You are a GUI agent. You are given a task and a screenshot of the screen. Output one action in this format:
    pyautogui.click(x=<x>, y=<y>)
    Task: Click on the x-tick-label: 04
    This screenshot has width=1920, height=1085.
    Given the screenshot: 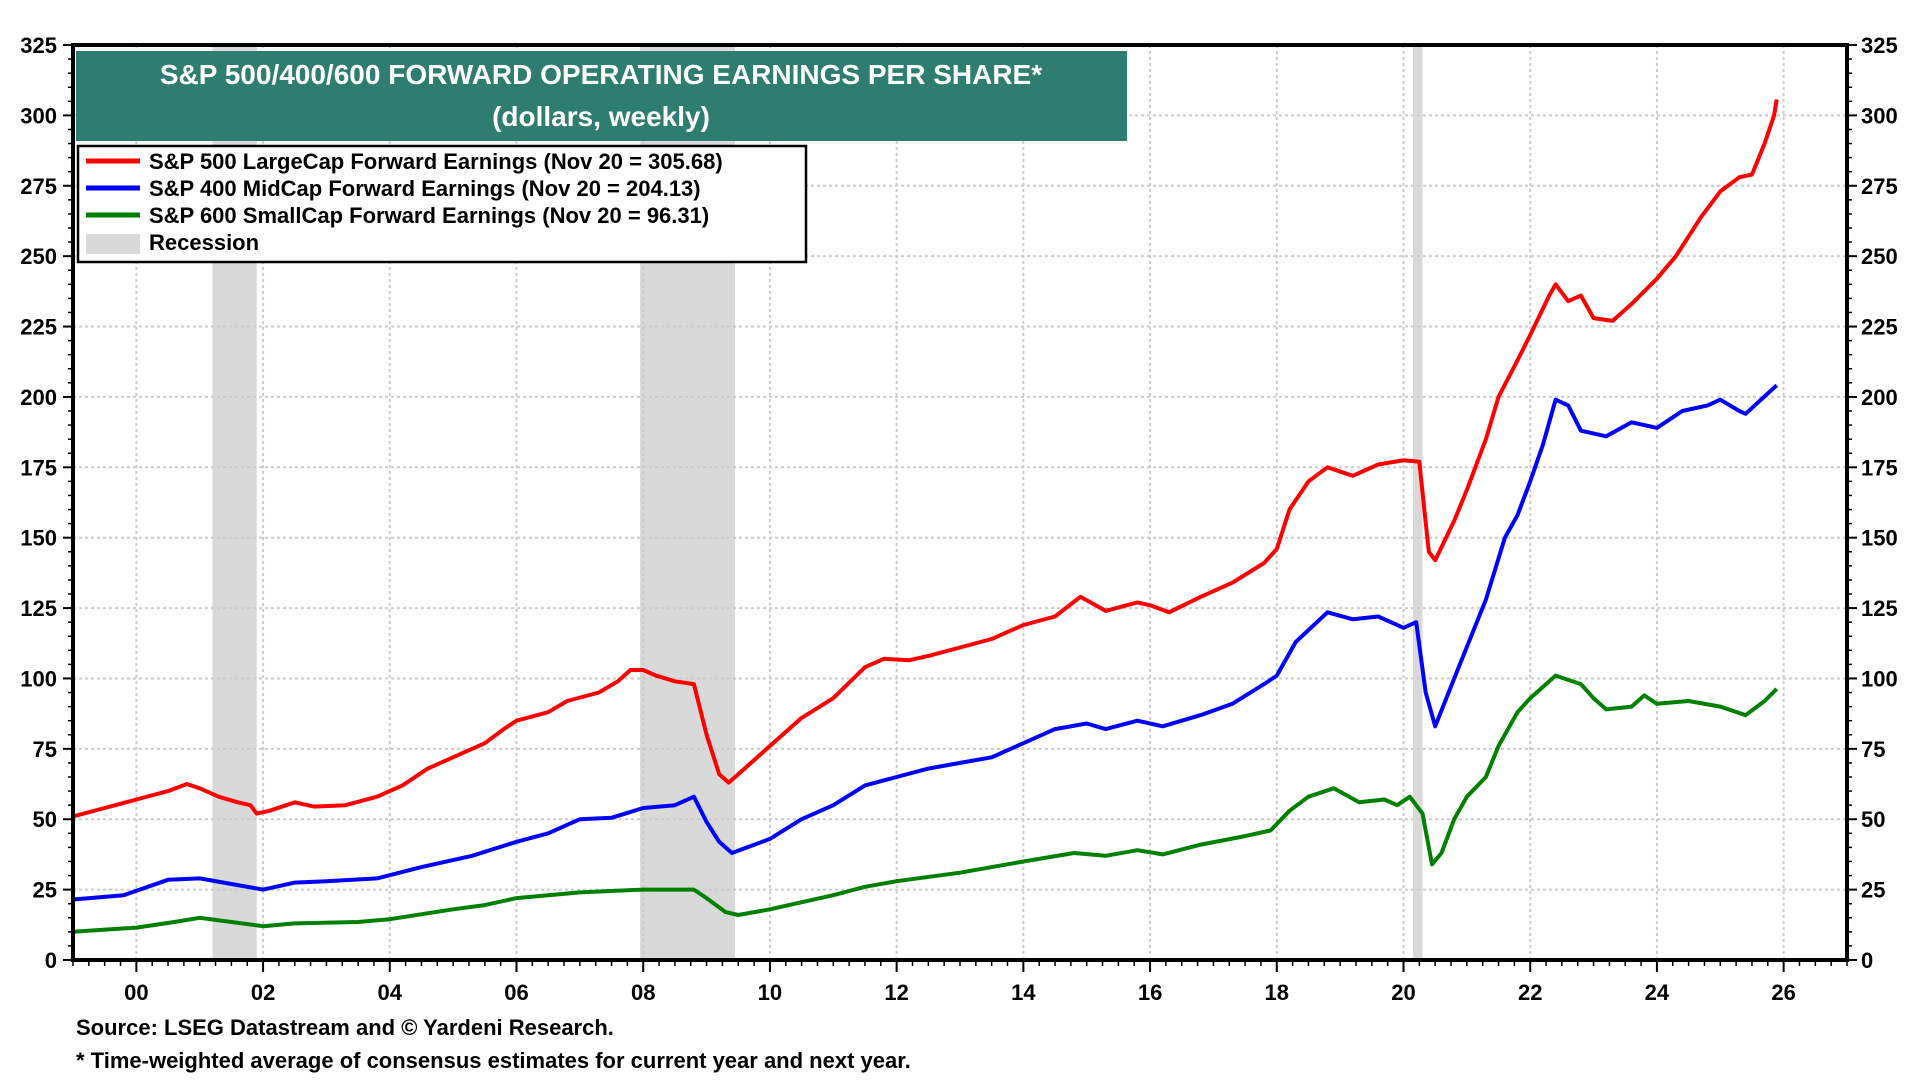 What is the action you would take?
    pyautogui.click(x=390, y=992)
    